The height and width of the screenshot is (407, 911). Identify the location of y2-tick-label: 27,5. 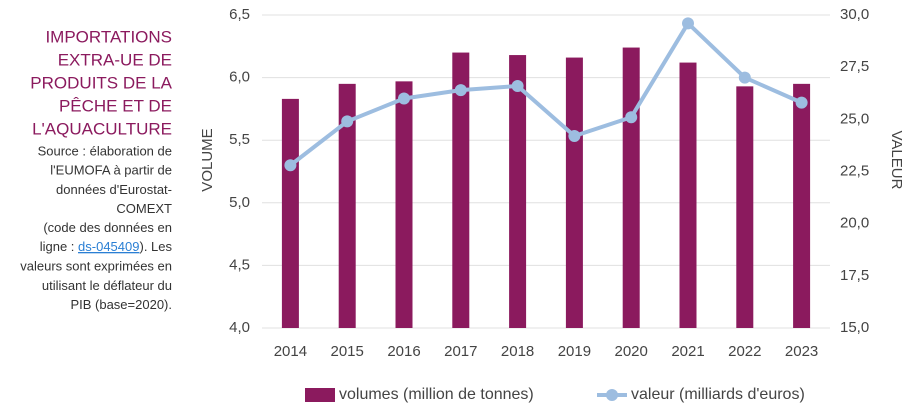
(854, 66).